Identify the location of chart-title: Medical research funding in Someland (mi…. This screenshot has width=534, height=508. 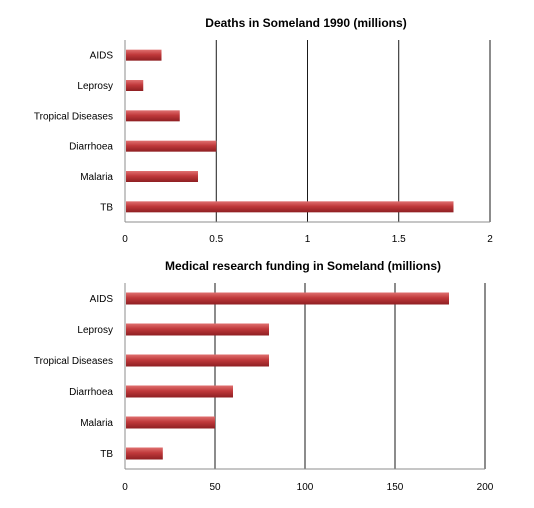
(303, 266).